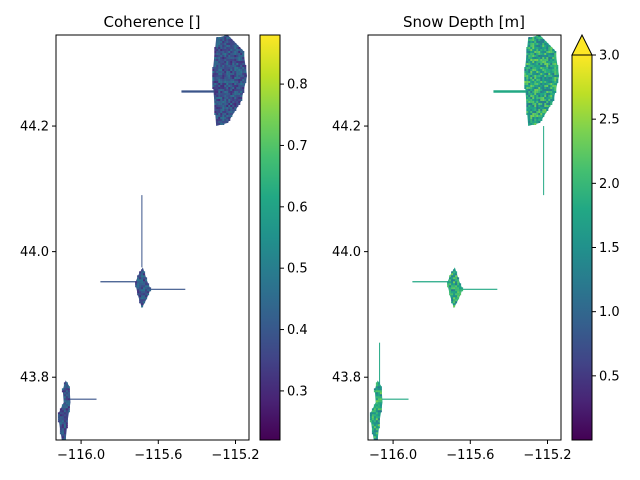  I want to click on colorbar-tick-label: 0.5, so click(609, 376).